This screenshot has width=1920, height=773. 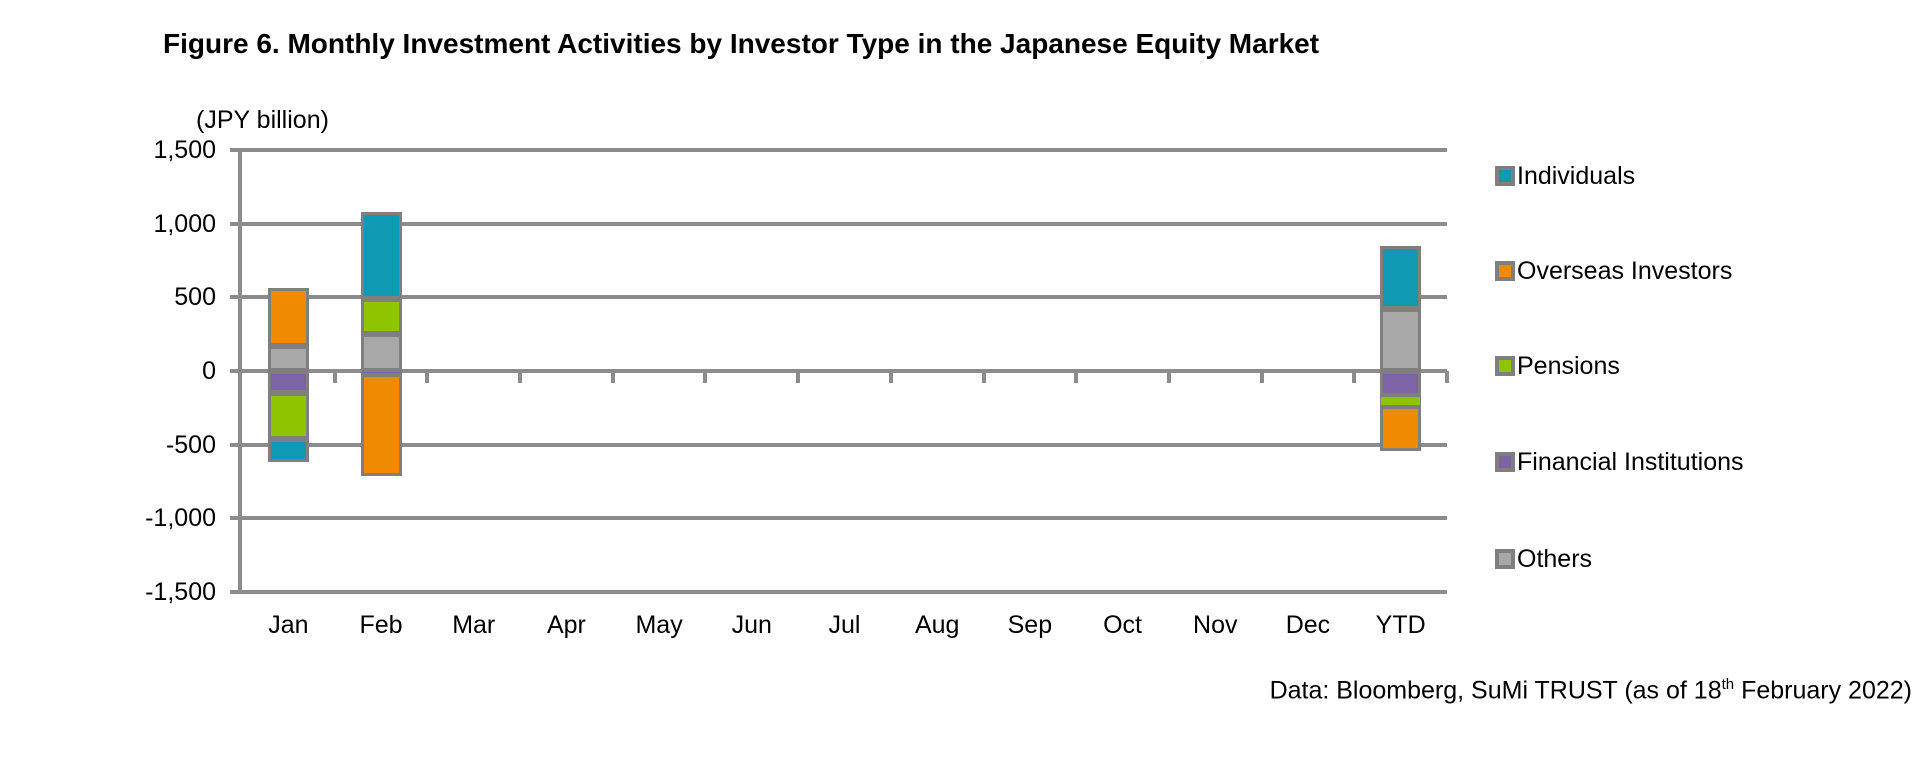 What do you see at coordinates (1215, 625) in the screenshot?
I see `x-axis-label: Nov` at bounding box center [1215, 625].